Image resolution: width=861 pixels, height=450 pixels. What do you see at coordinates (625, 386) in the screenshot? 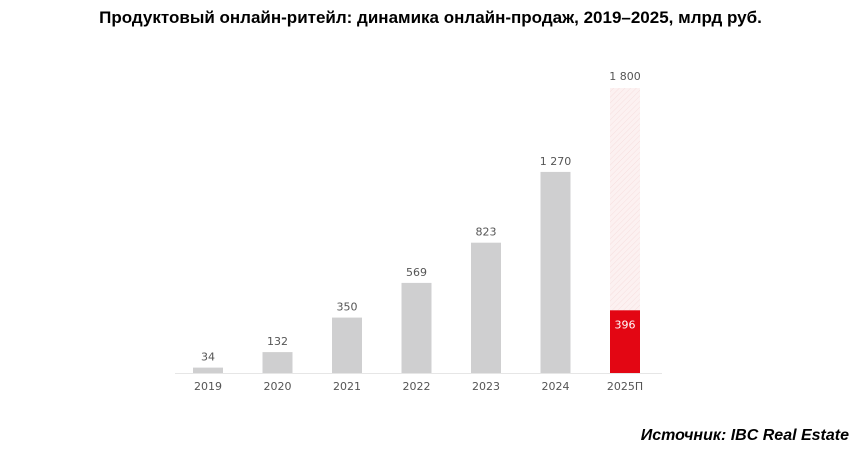
I see `x-tick-label: 2025П` at bounding box center [625, 386].